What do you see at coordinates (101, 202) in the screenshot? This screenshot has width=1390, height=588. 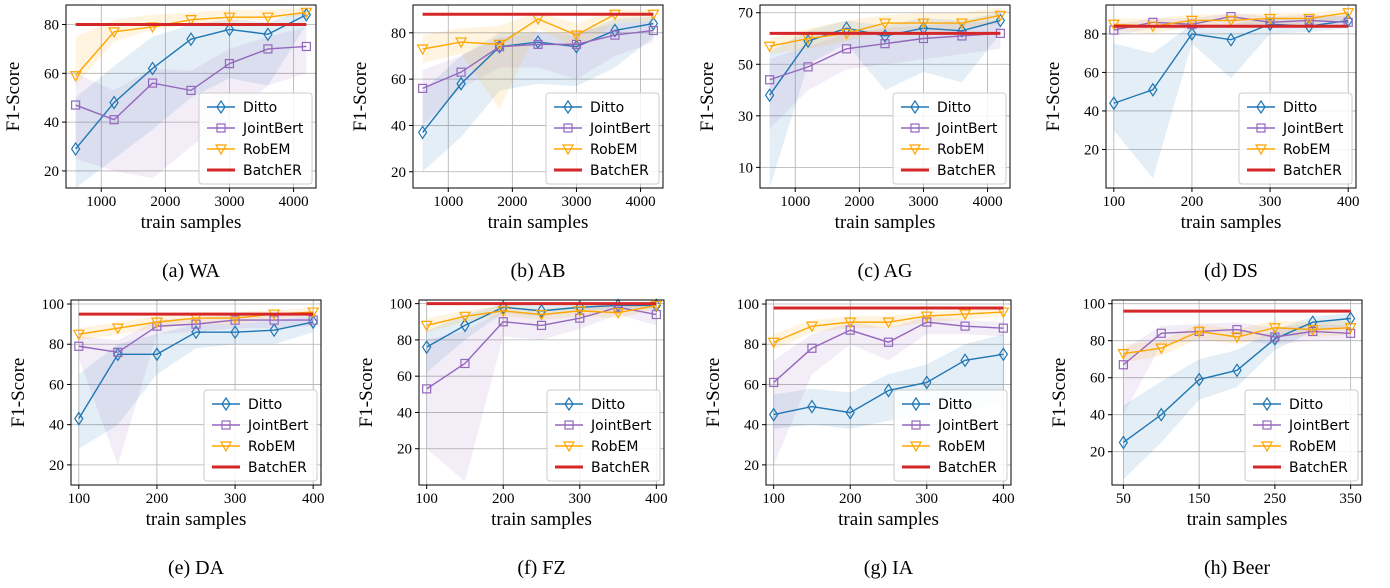 I see `x-tick-label: 1000` at bounding box center [101, 202].